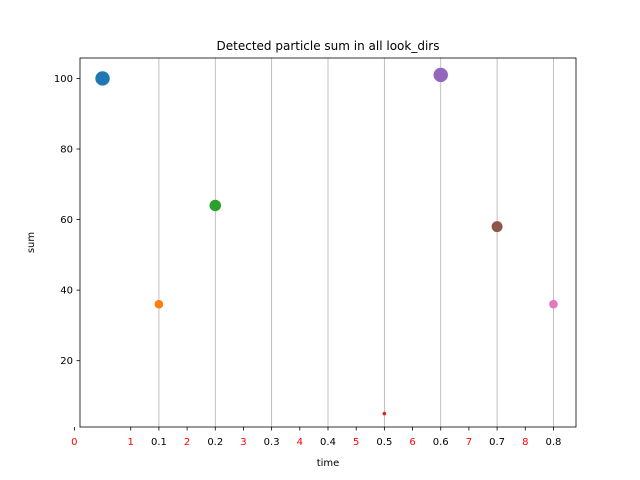  Describe the element at coordinates (300, 442) in the screenshot. I see `x-tick-label-red: 4` at that location.